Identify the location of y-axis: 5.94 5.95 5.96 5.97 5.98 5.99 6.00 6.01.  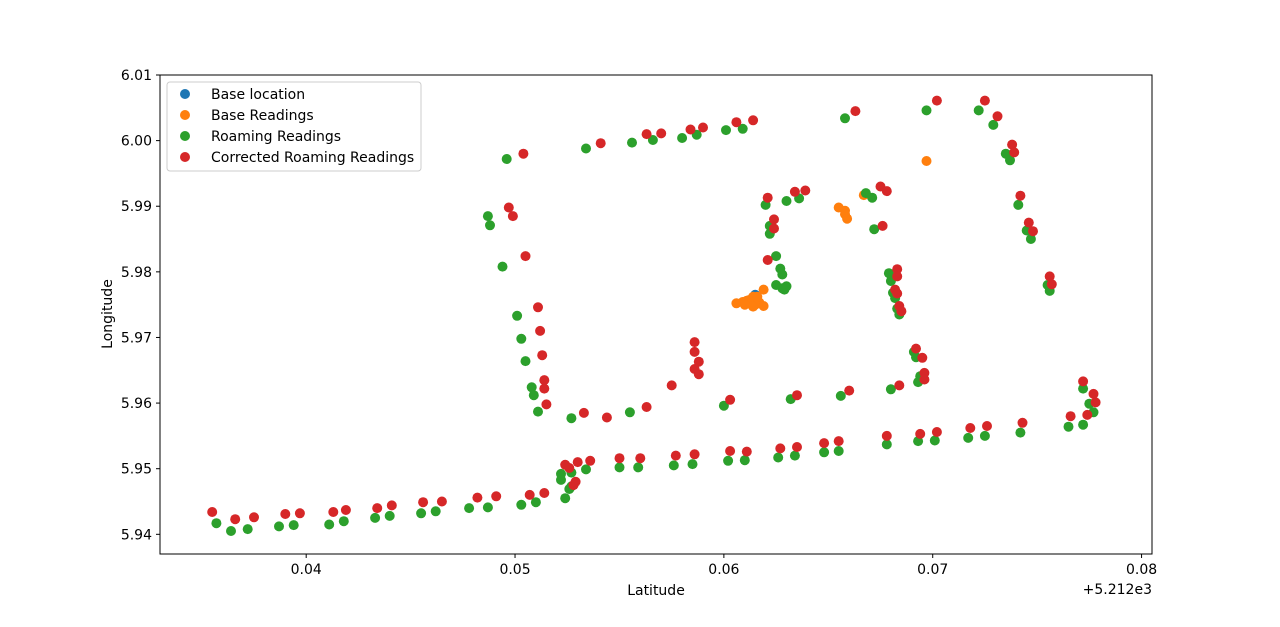
(140, 305).